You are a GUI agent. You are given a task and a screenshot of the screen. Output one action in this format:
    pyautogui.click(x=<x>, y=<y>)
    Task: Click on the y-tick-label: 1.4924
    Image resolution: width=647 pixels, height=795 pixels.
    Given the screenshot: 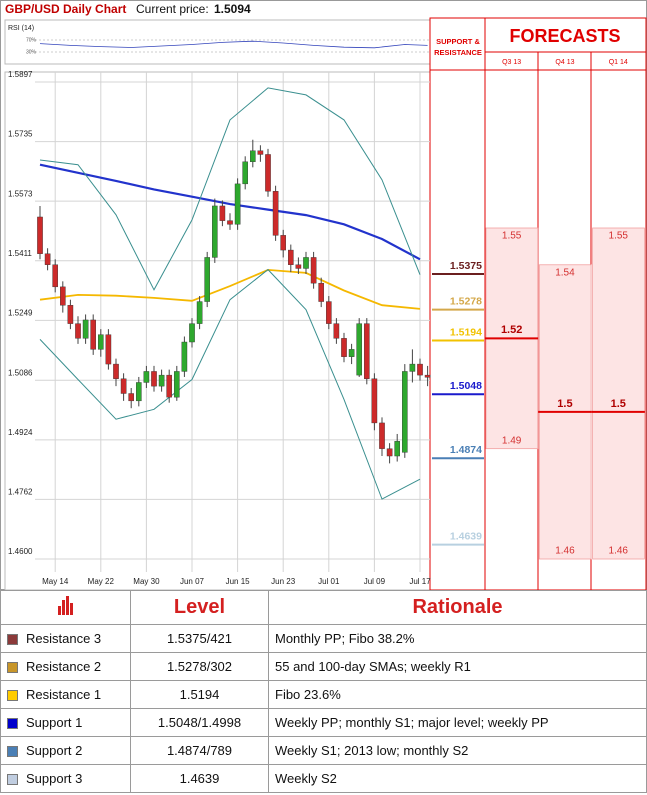 What is the action you would take?
    pyautogui.click(x=20, y=432)
    